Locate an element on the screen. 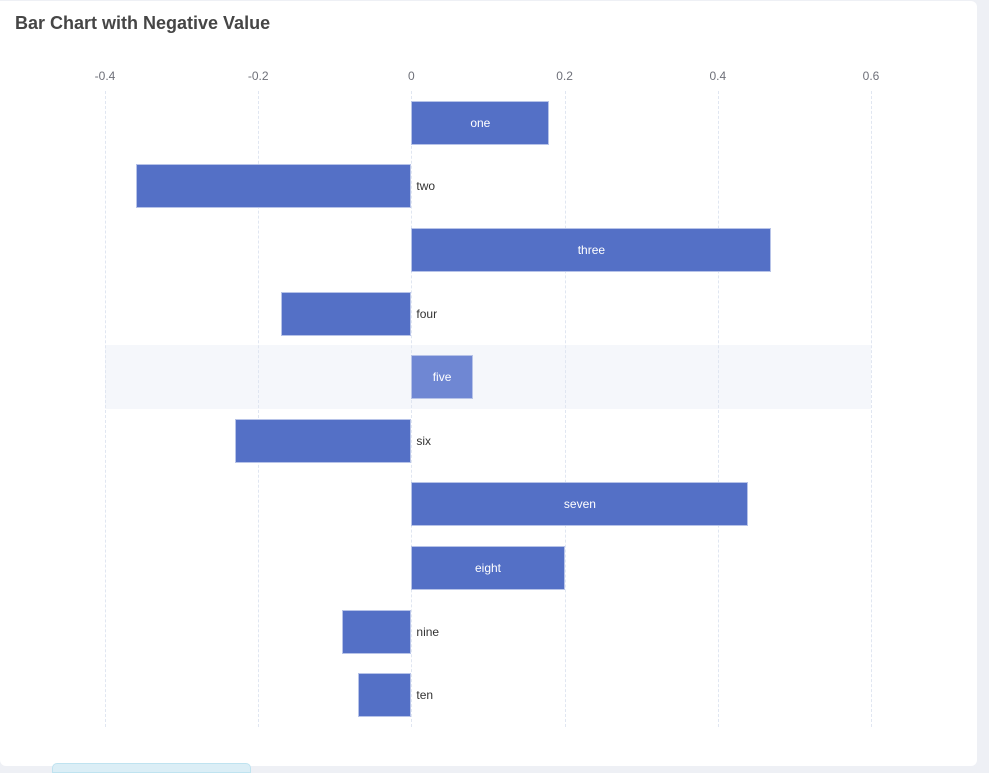  bar-label: nine is located at coordinates (428, 631).